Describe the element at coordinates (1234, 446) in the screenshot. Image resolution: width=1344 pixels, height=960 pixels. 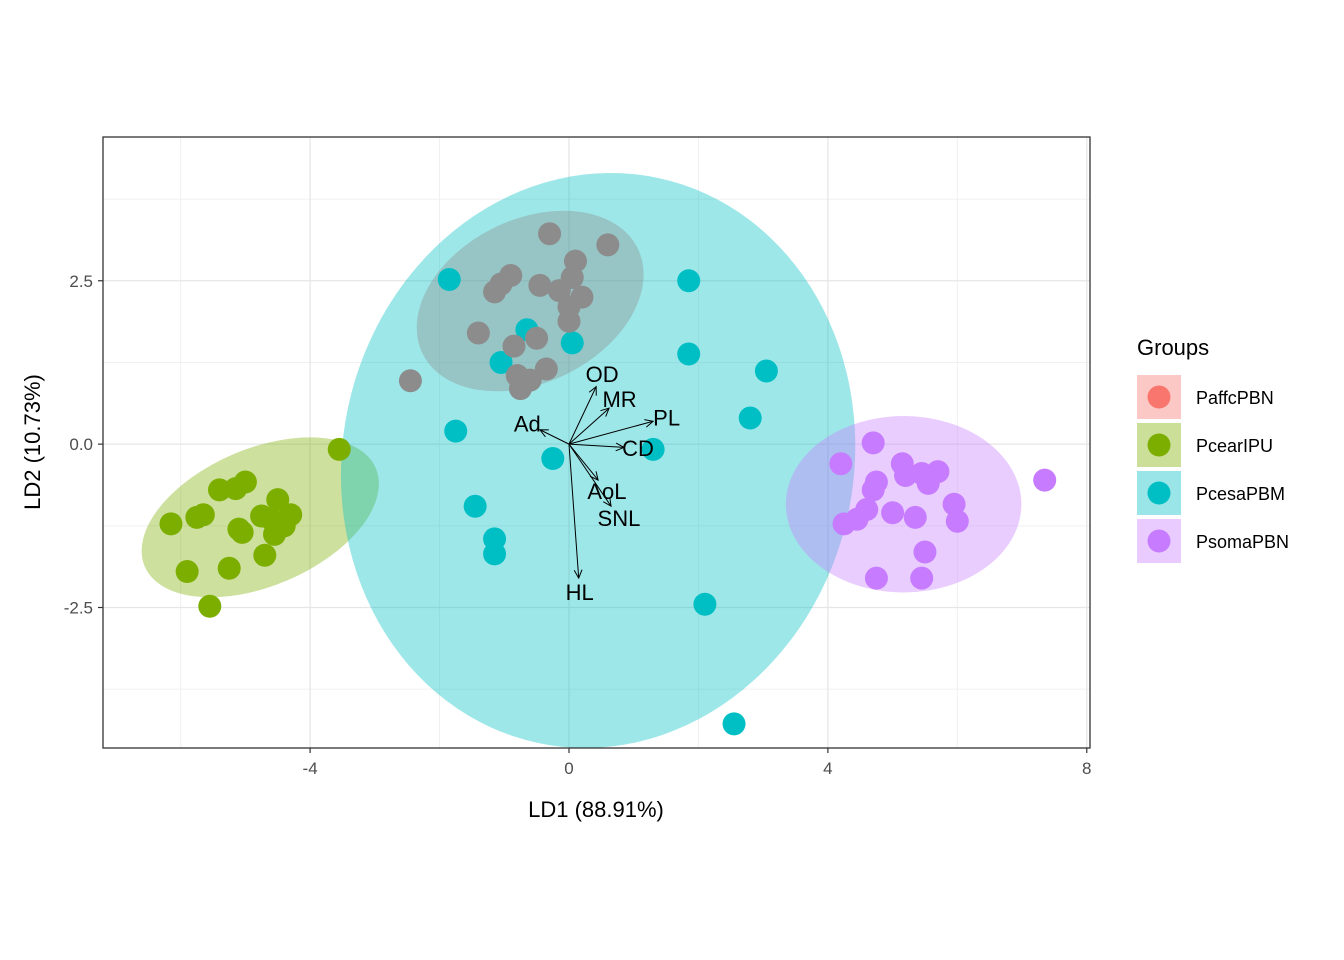
I see `legend-label: PcearIPU` at that location.